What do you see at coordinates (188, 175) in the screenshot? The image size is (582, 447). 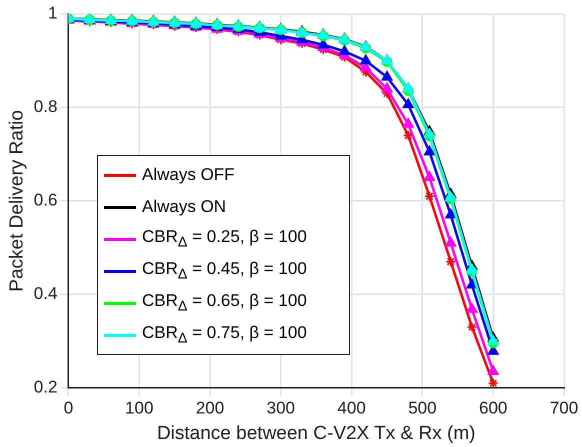 I see `legend-label: Always OFF` at bounding box center [188, 175].